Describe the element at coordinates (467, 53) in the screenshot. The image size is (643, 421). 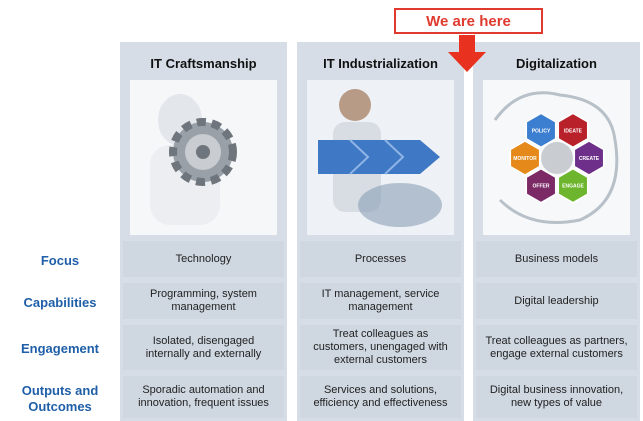
I see `arrow` at that location.